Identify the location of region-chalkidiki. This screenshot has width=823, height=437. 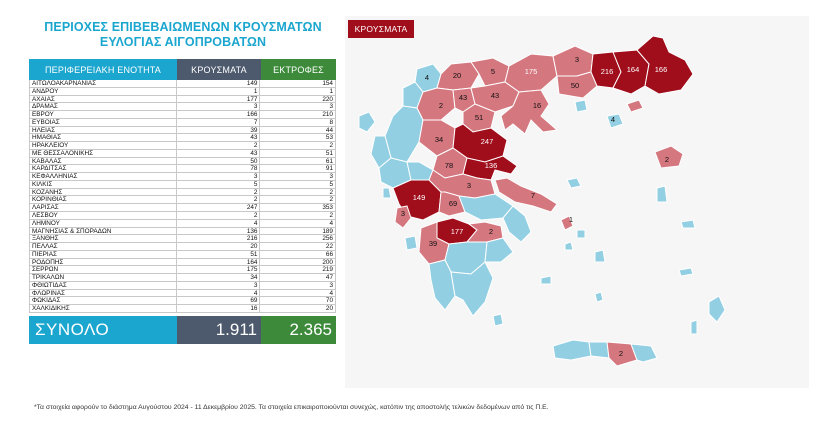
(529, 112).